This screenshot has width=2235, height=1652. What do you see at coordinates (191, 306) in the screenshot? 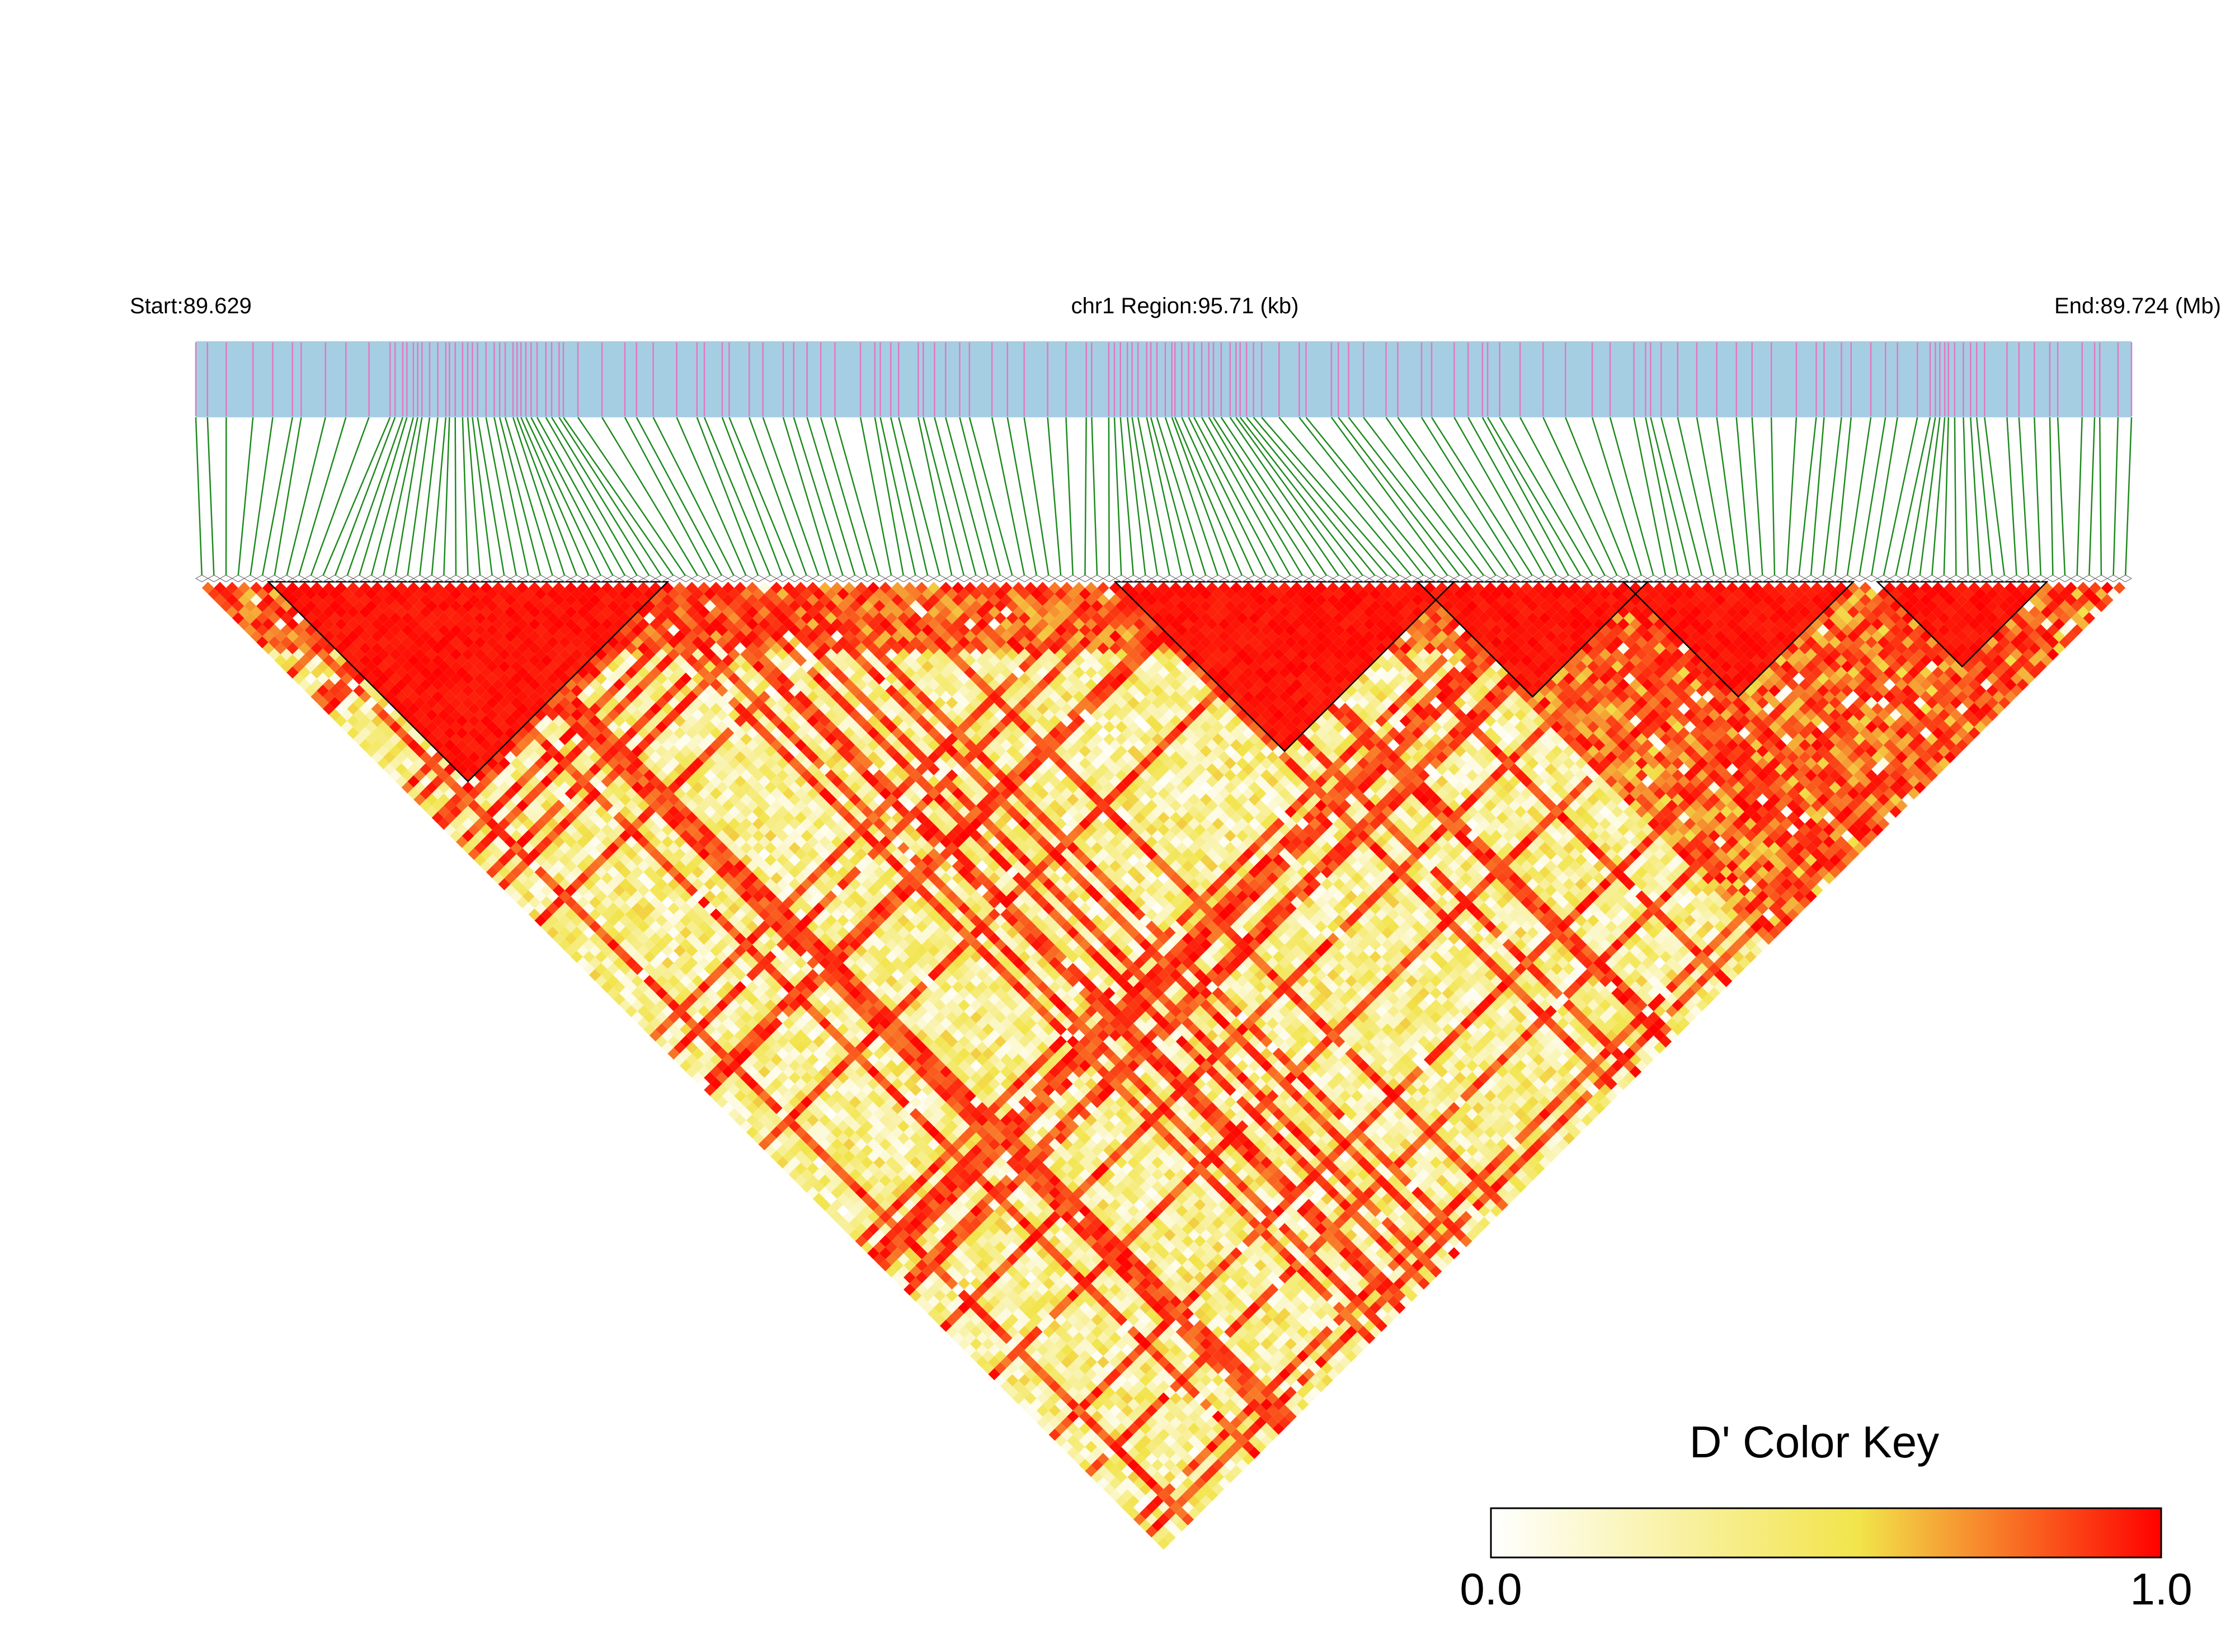
I see `region-start-label: Start:89.629` at bounding box center [191, 306].